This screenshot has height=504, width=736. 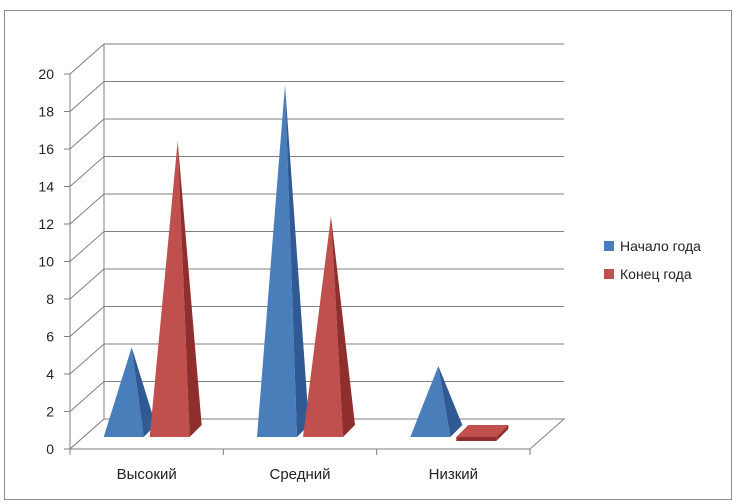 What do you see at coordinates (50, 449) in the screenshot?
I see `y-tick-label: 0` at bounding box center [50, 449].